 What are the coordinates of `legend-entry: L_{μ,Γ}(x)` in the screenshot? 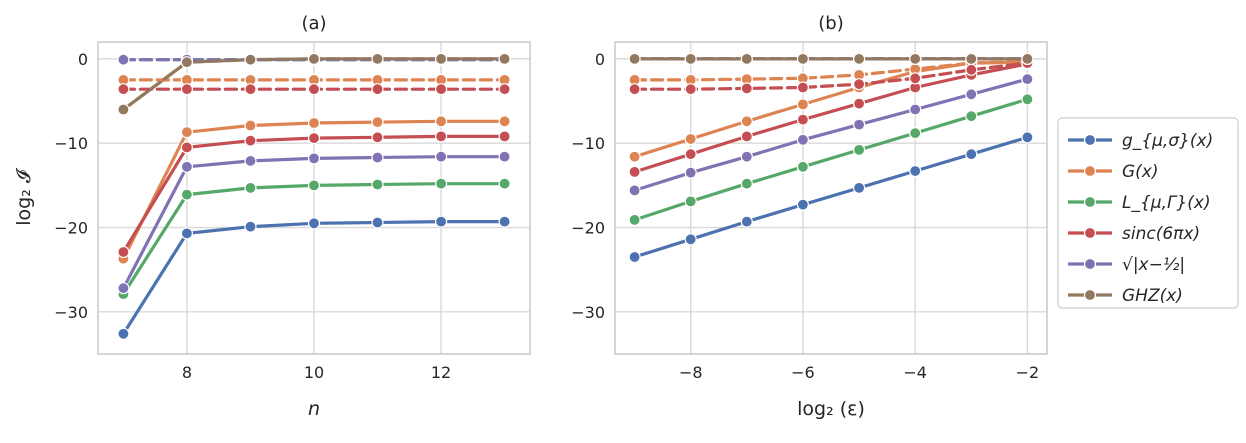 It's located at (1139, 203).